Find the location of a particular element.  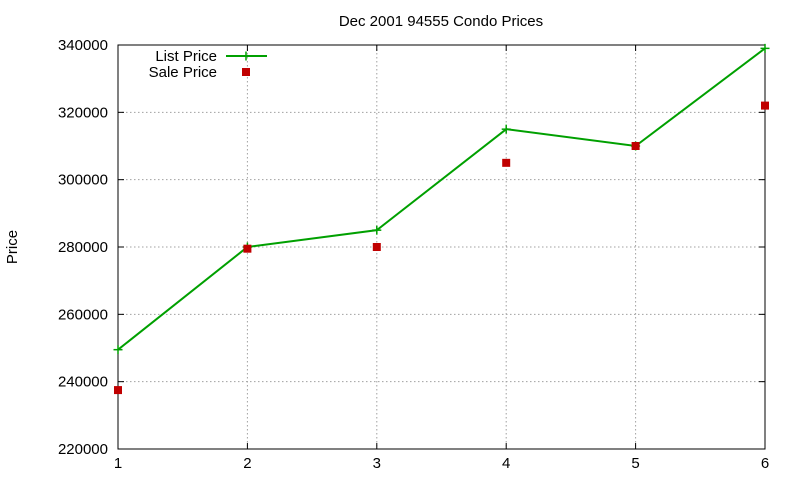

y-axis-label: Price is located at coordinates (12, 247).